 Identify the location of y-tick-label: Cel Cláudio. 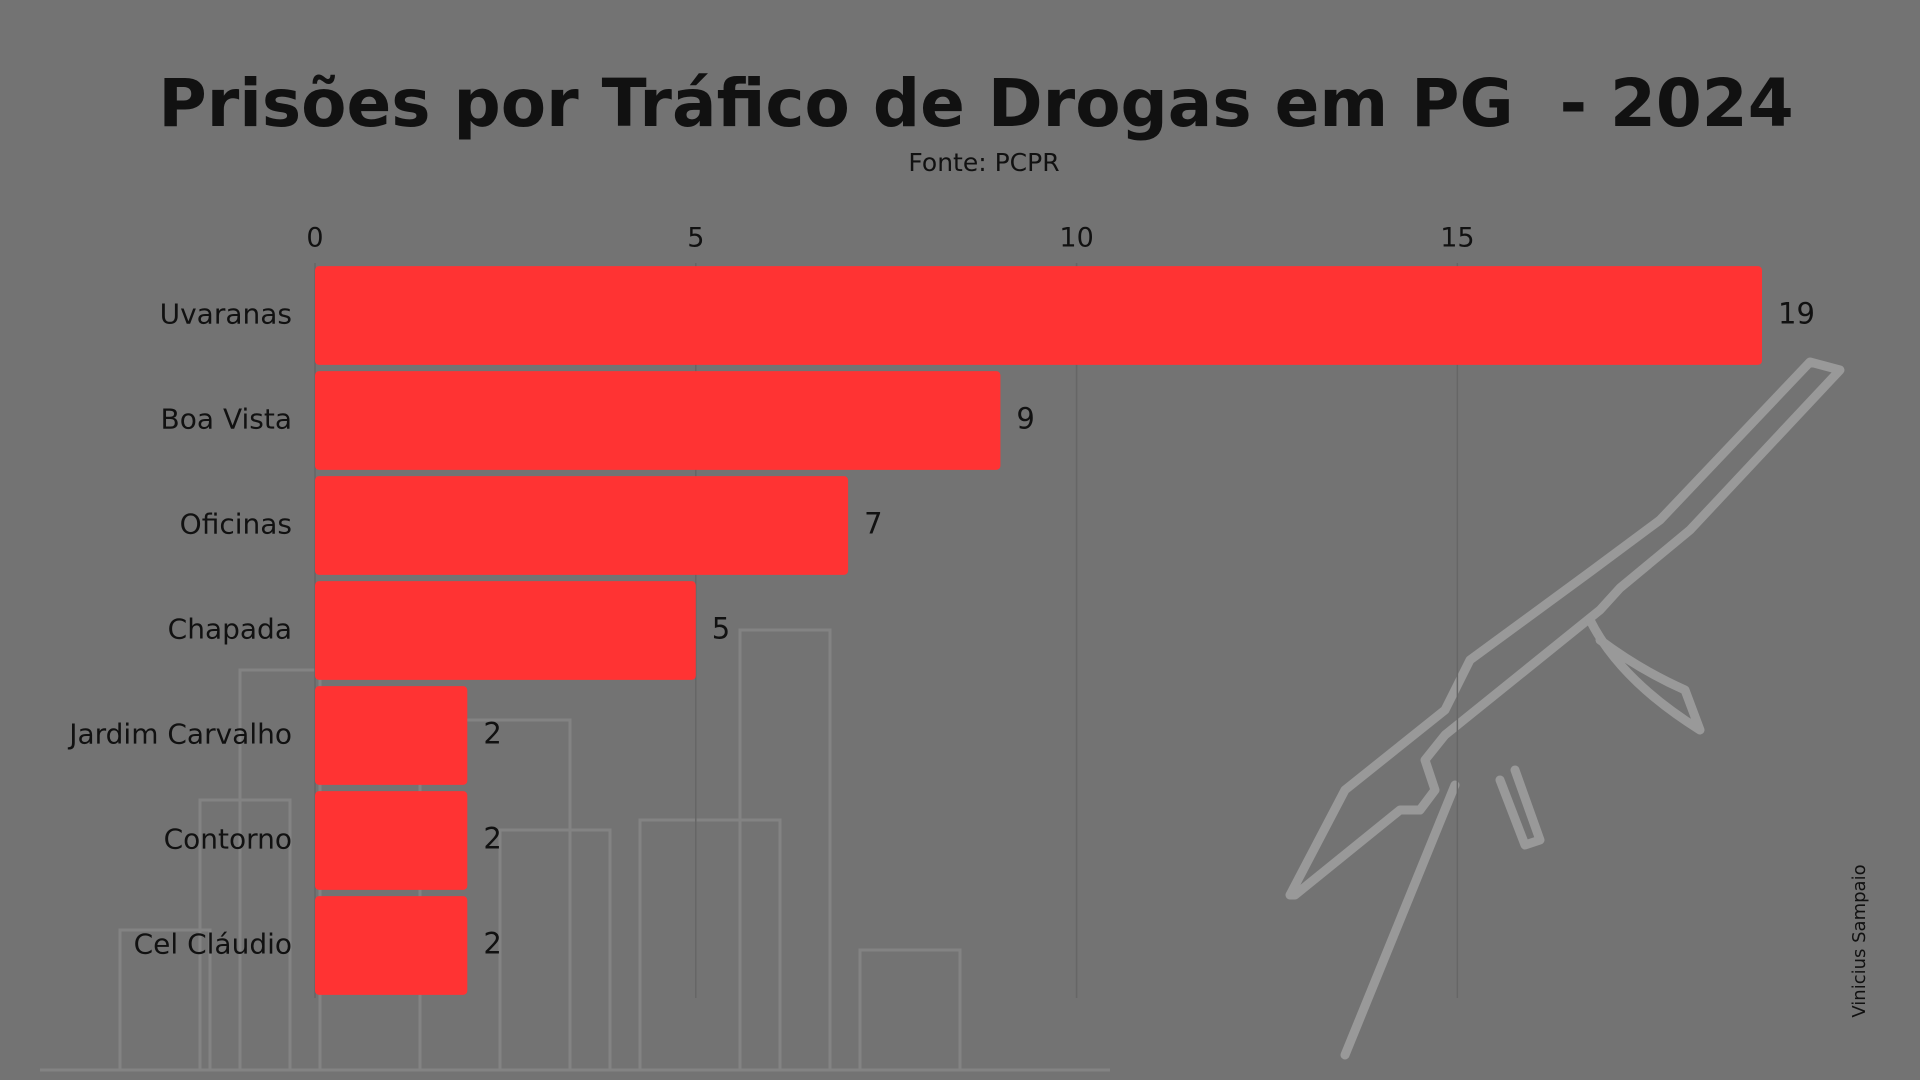
(213, 944).